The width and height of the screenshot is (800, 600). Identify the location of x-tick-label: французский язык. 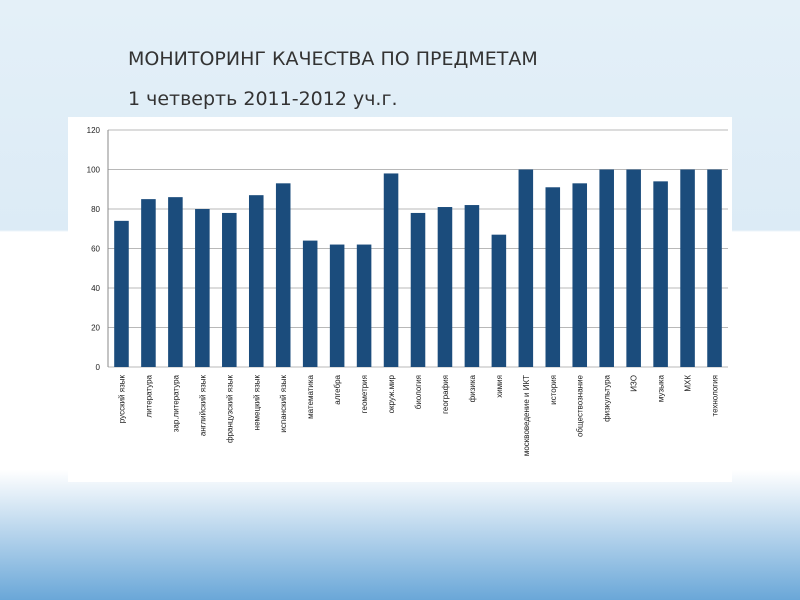
(229, 409).